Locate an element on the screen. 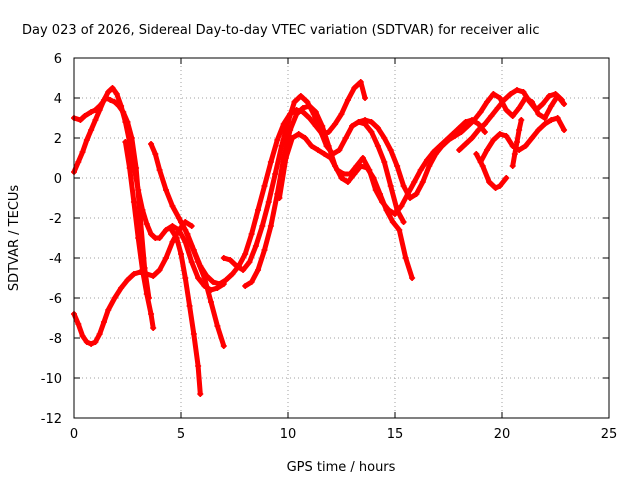 Image resolution: width=640 pixels, height=485 pixels. x-tick-label: 15 is located at coordinates (395, 434).